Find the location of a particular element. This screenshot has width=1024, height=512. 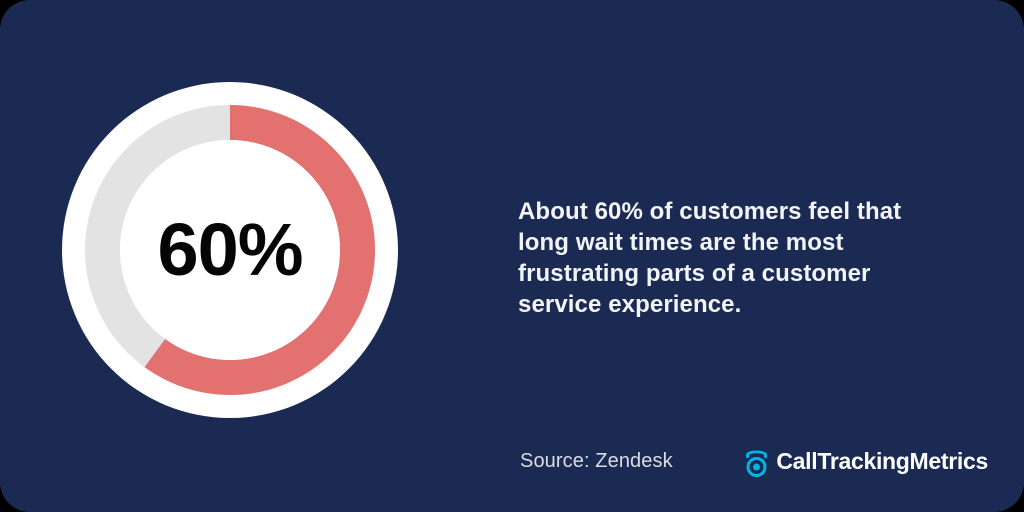

donut-inner-hole is located at coordinates (230, 250).